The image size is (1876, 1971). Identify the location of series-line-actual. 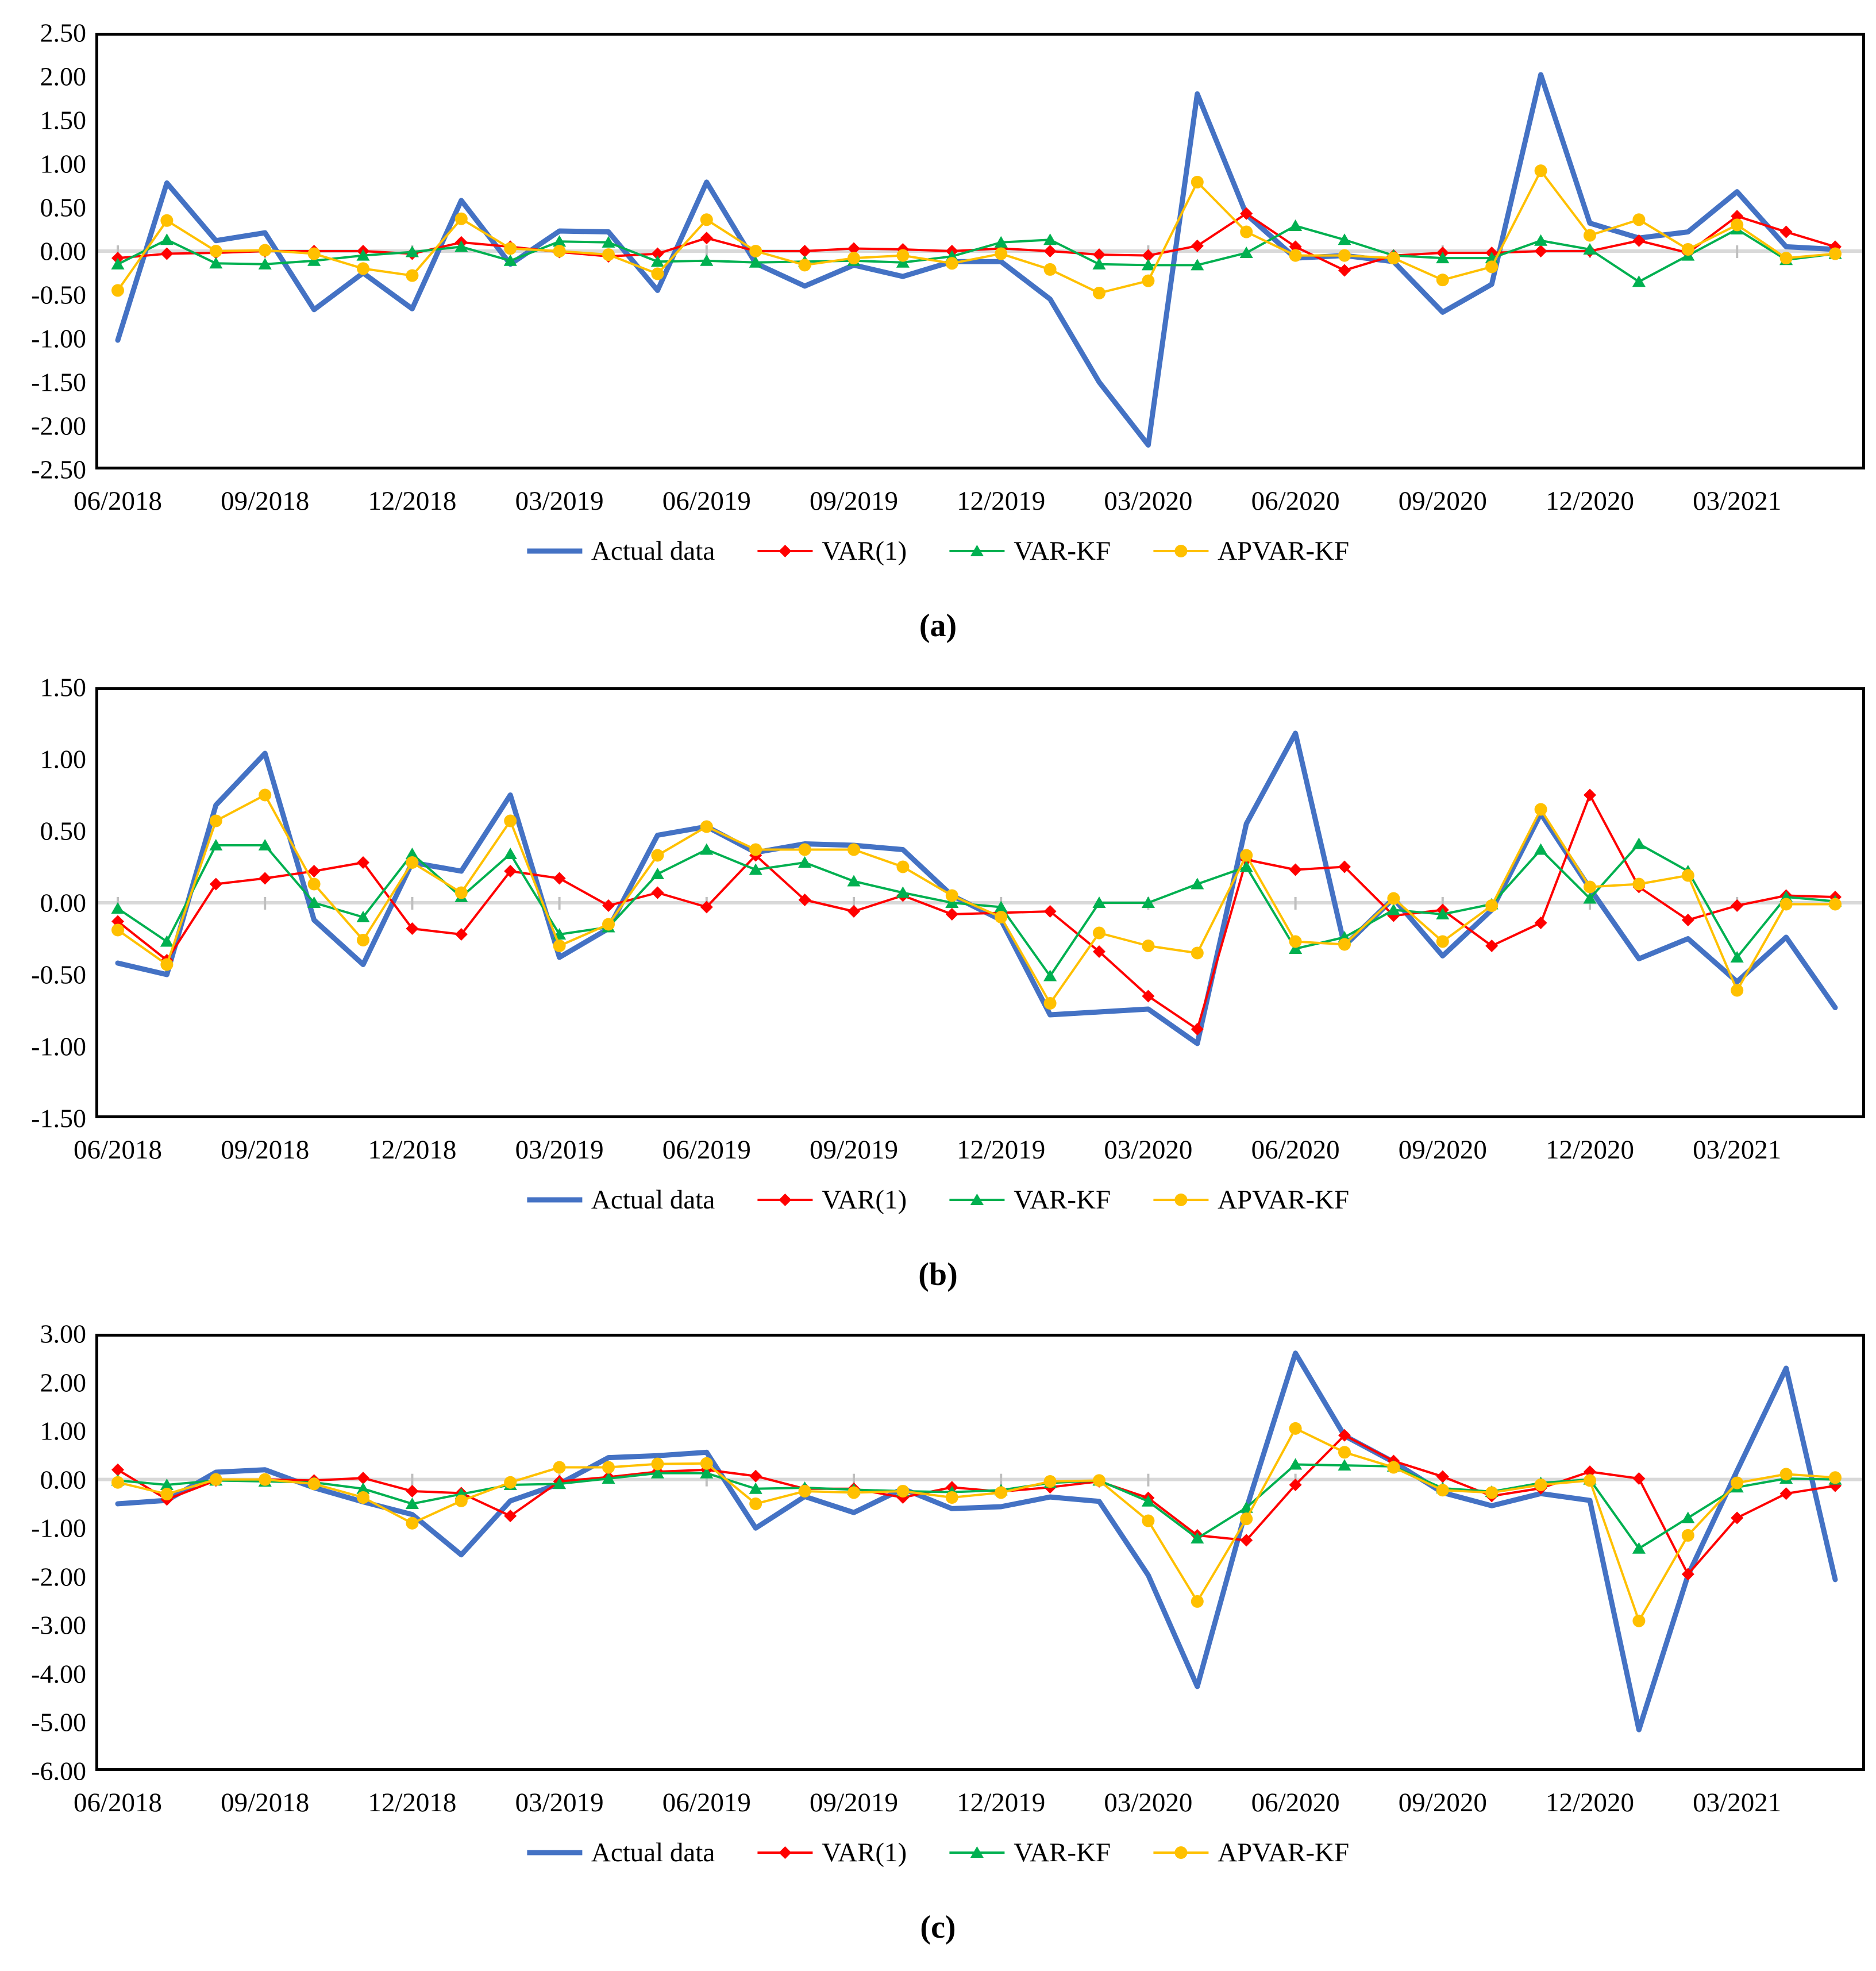
(976, 888).